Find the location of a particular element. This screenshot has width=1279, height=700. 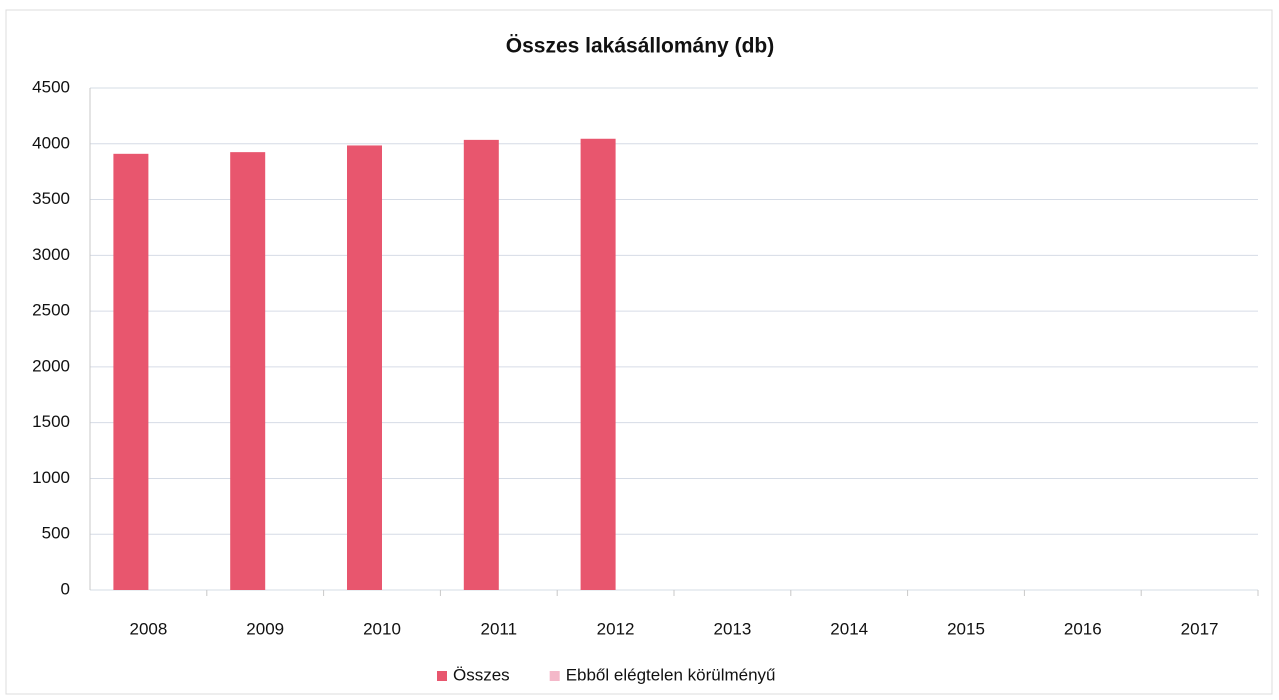

y-tick-label: 4000 is located at coordinates (51, 142).